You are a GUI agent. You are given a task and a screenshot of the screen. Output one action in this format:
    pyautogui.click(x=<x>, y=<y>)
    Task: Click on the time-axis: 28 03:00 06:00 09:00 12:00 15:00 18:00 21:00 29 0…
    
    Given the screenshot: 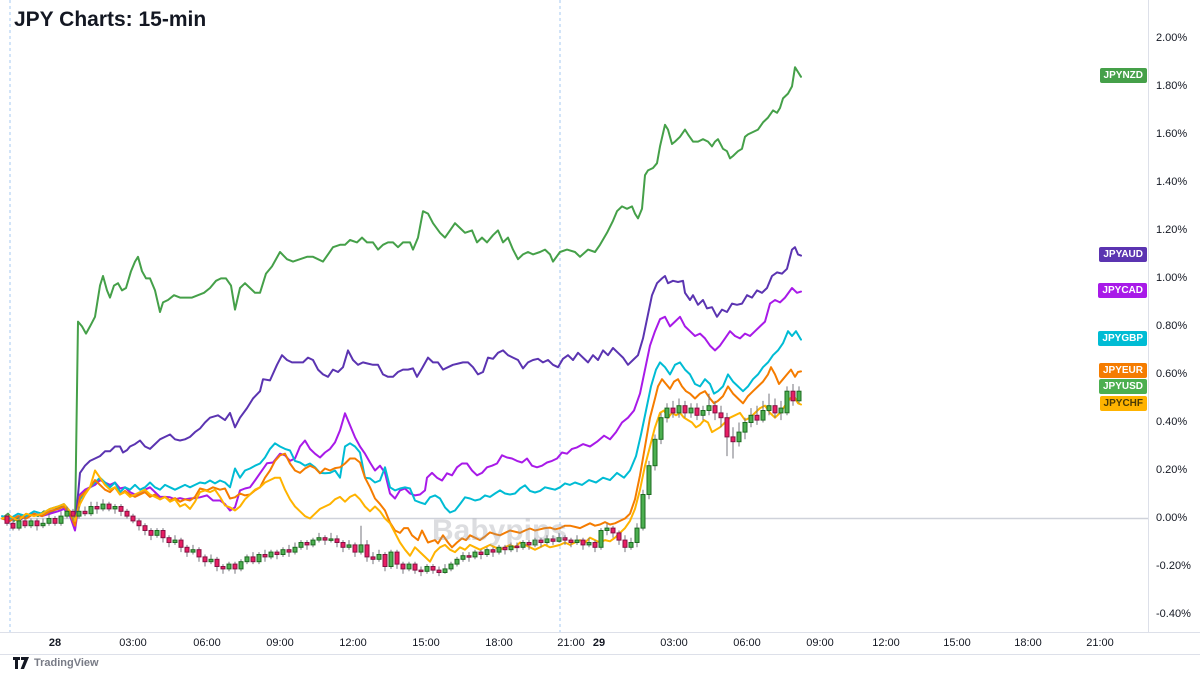 What is the action you would take?
    pyautogui.click(x=600, y=643)
    